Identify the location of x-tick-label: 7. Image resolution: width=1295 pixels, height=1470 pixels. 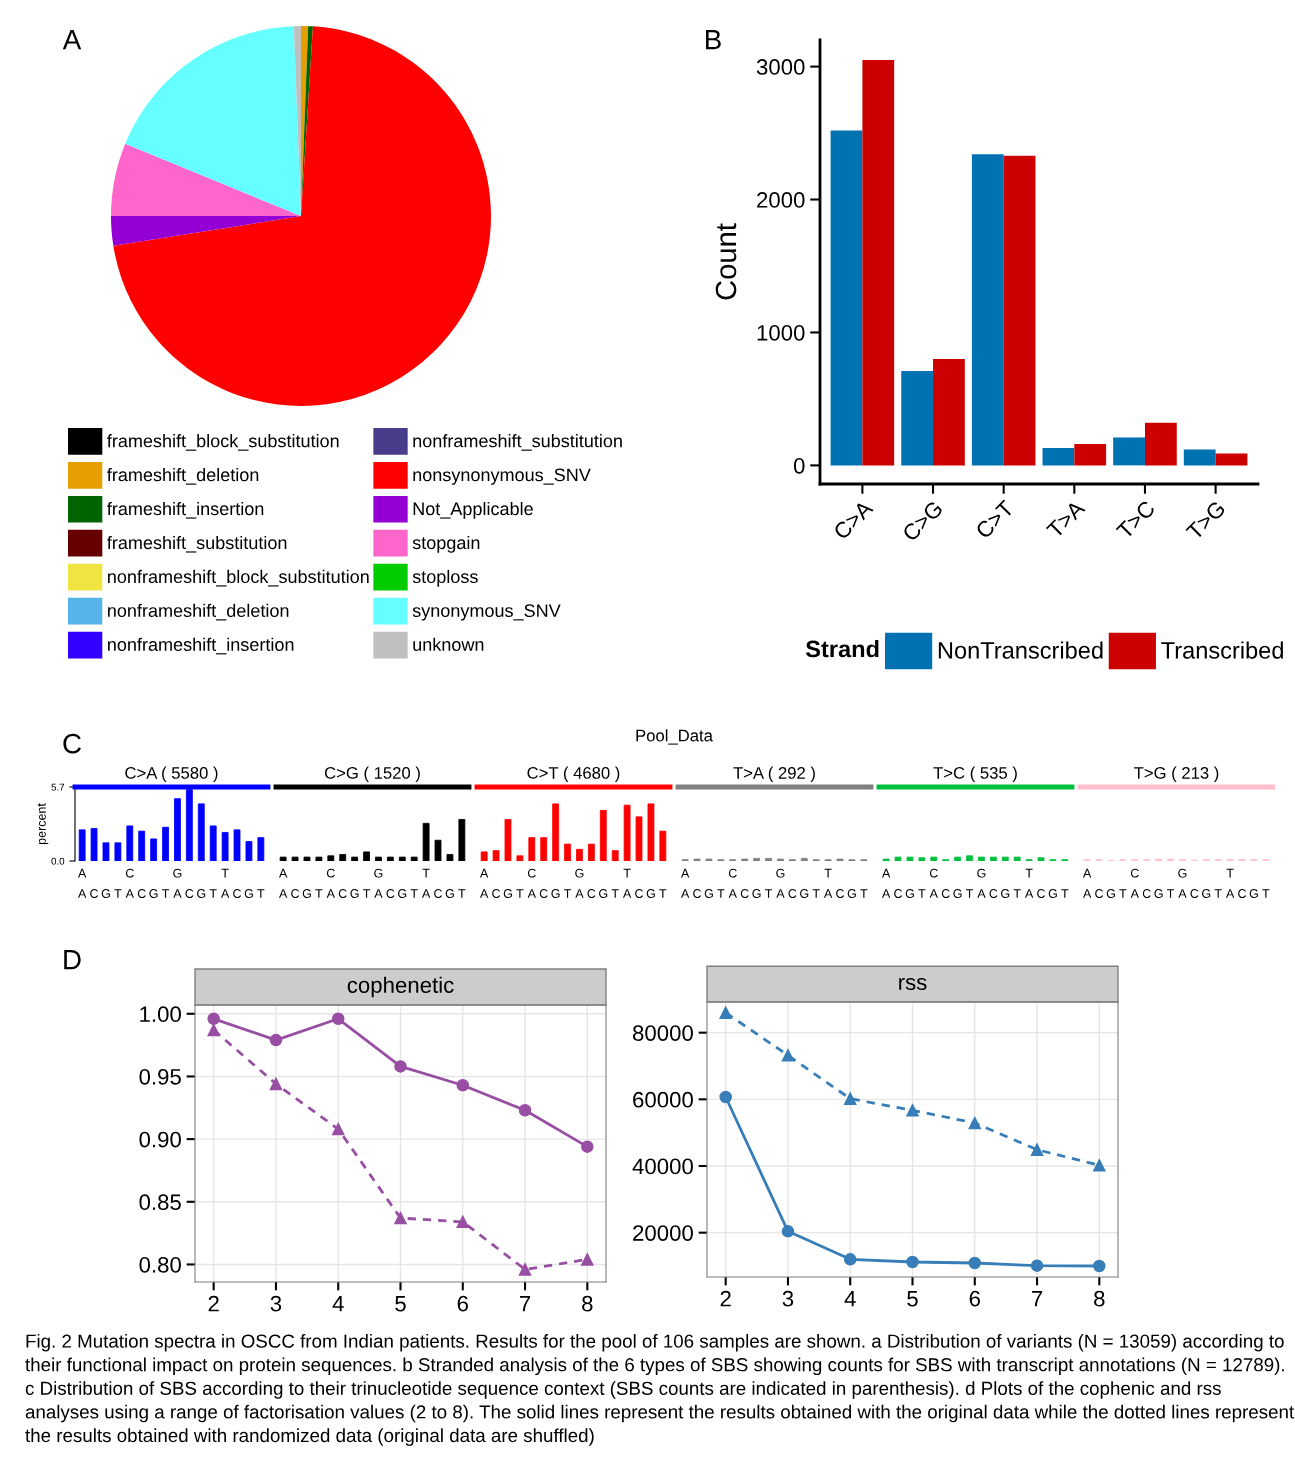
(525, 1304).